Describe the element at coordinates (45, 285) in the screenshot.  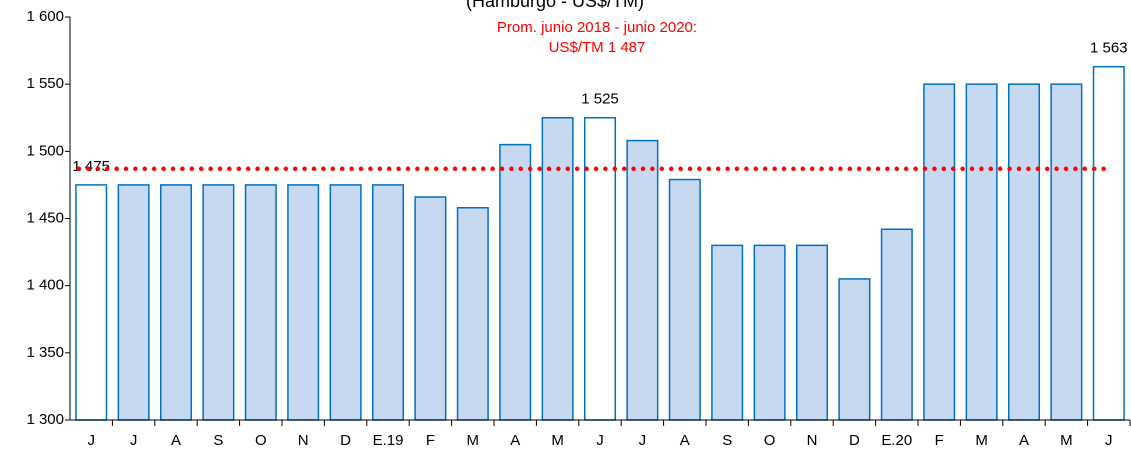
I see `y-tick-label: 1 400` at that location.